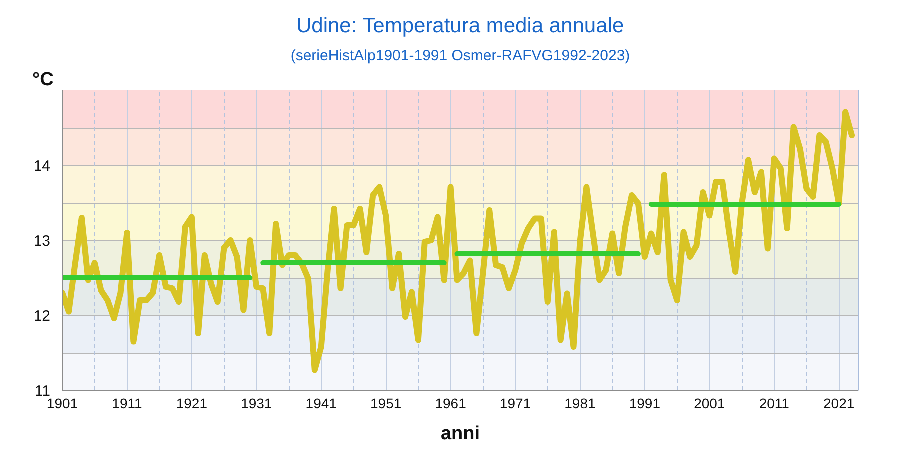 This screenshot has width=900, height=465. What do you see at coordinates (43, 80) in the screenshot?
I see `y-axis-title: °C` at bounding box center [43, 80].